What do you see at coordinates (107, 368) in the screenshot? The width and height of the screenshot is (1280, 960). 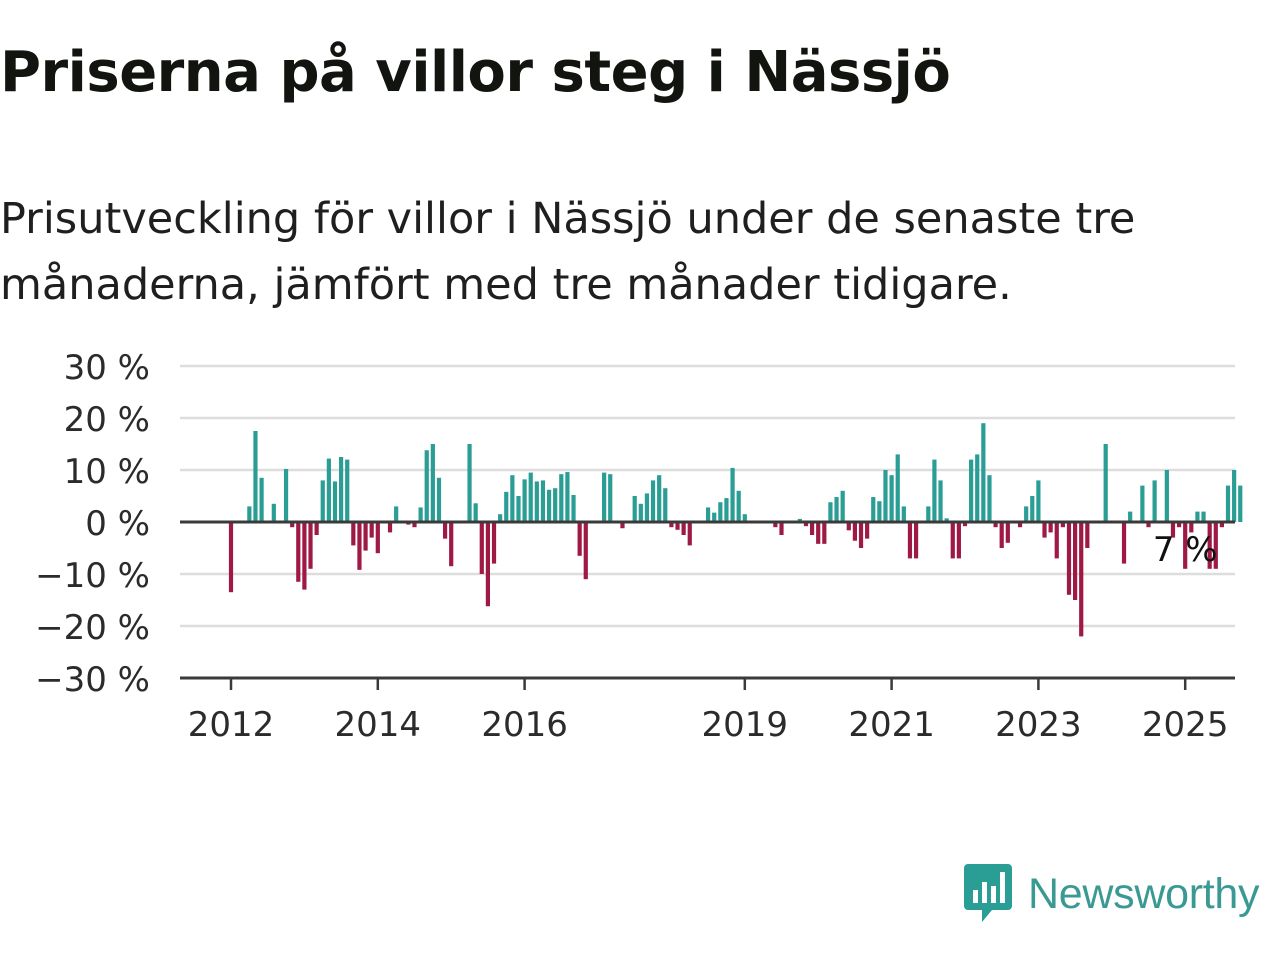 I see `y-tick-label: 30 %` at bounding box center [107, 368].